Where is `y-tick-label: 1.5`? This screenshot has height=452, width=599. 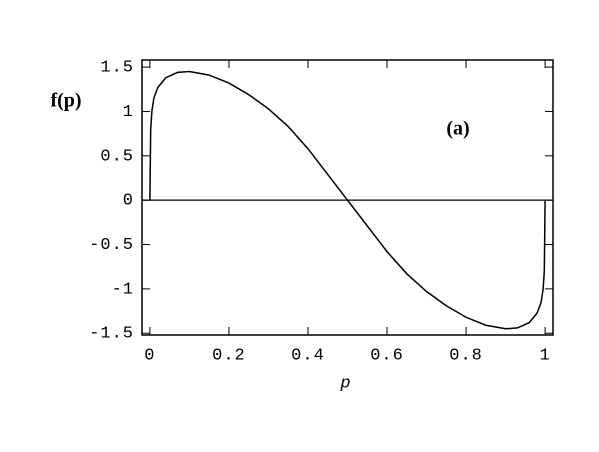 y-tick-label: 1.5 is located at coordinates (117, 68).